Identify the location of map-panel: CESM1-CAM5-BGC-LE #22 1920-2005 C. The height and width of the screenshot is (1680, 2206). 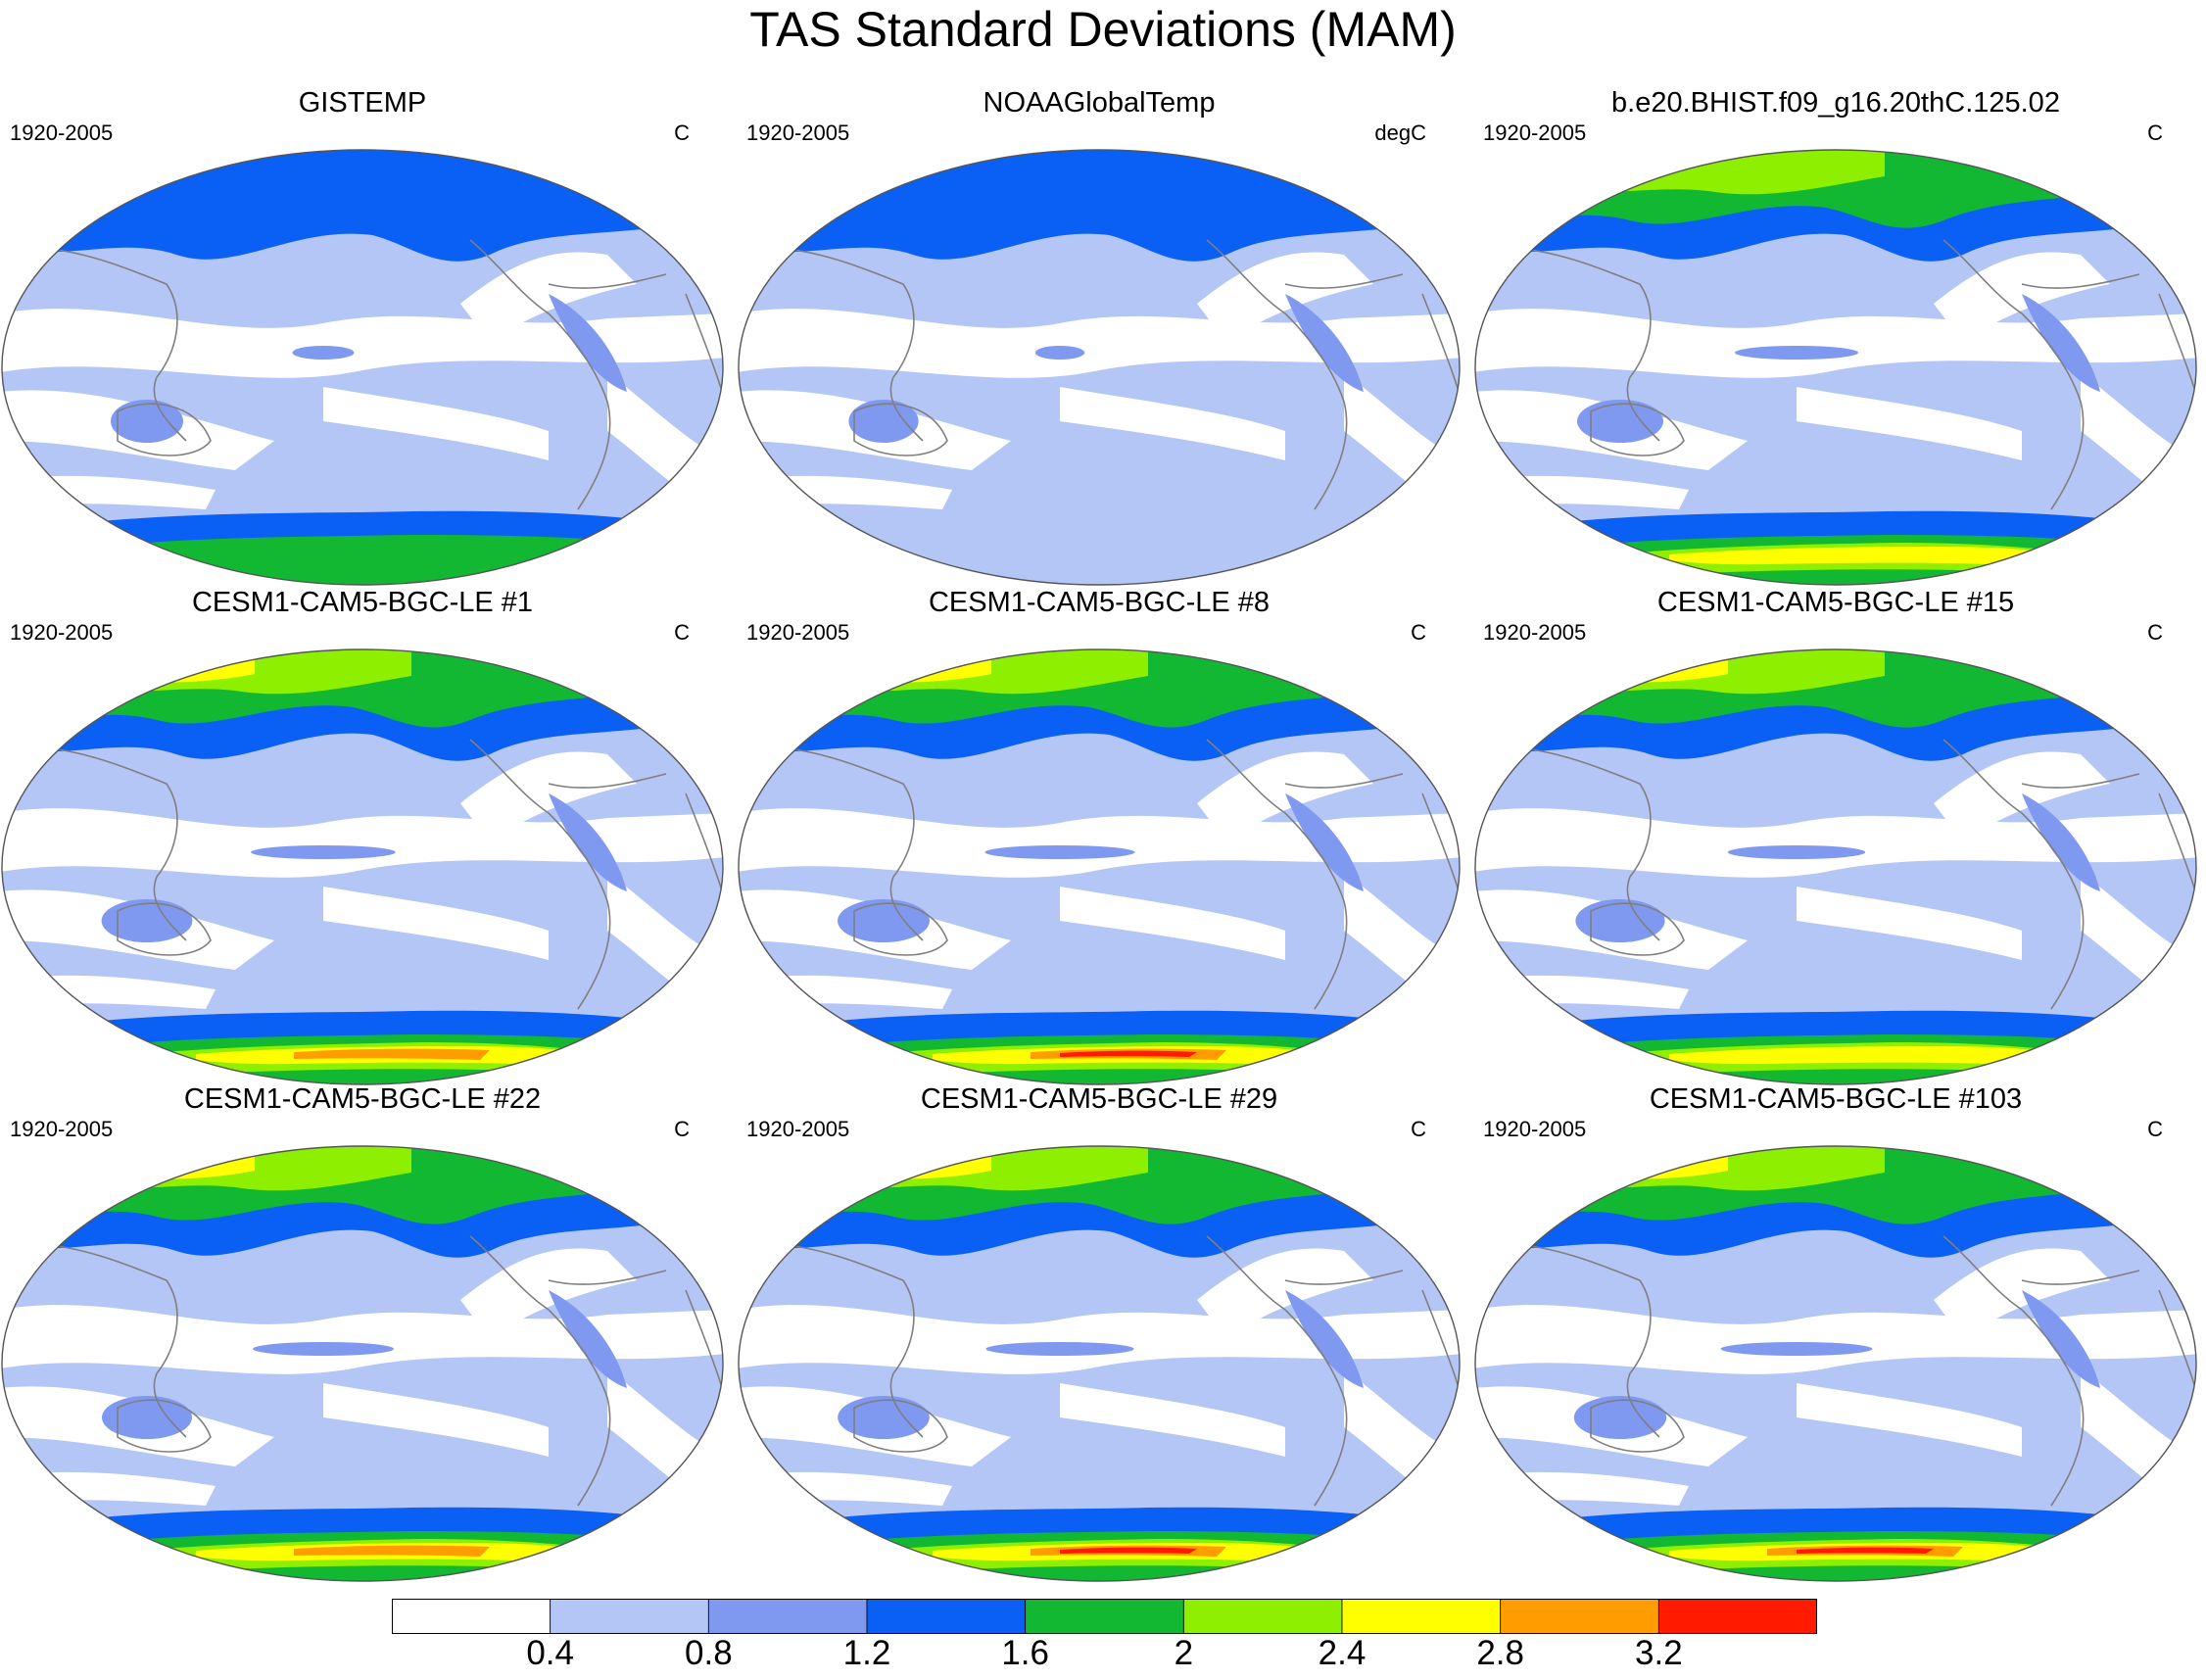
(362, 1332).